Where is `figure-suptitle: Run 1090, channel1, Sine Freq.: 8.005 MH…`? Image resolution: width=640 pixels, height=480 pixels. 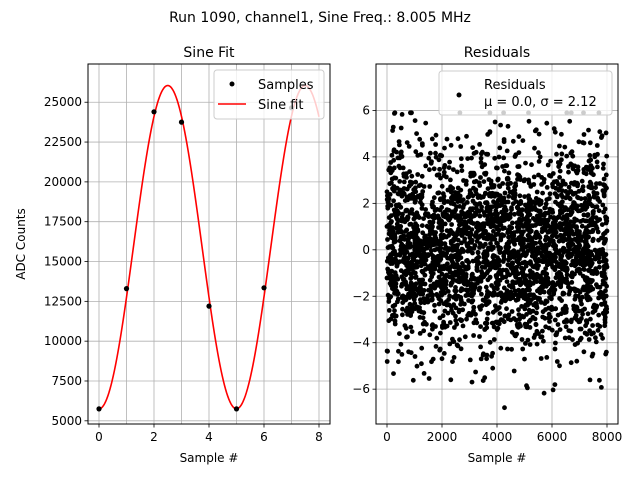
figure-suptitle: Run 1090, channel1, Sine Freq.: 8.005 MH… is located at coordinates (320, 18).